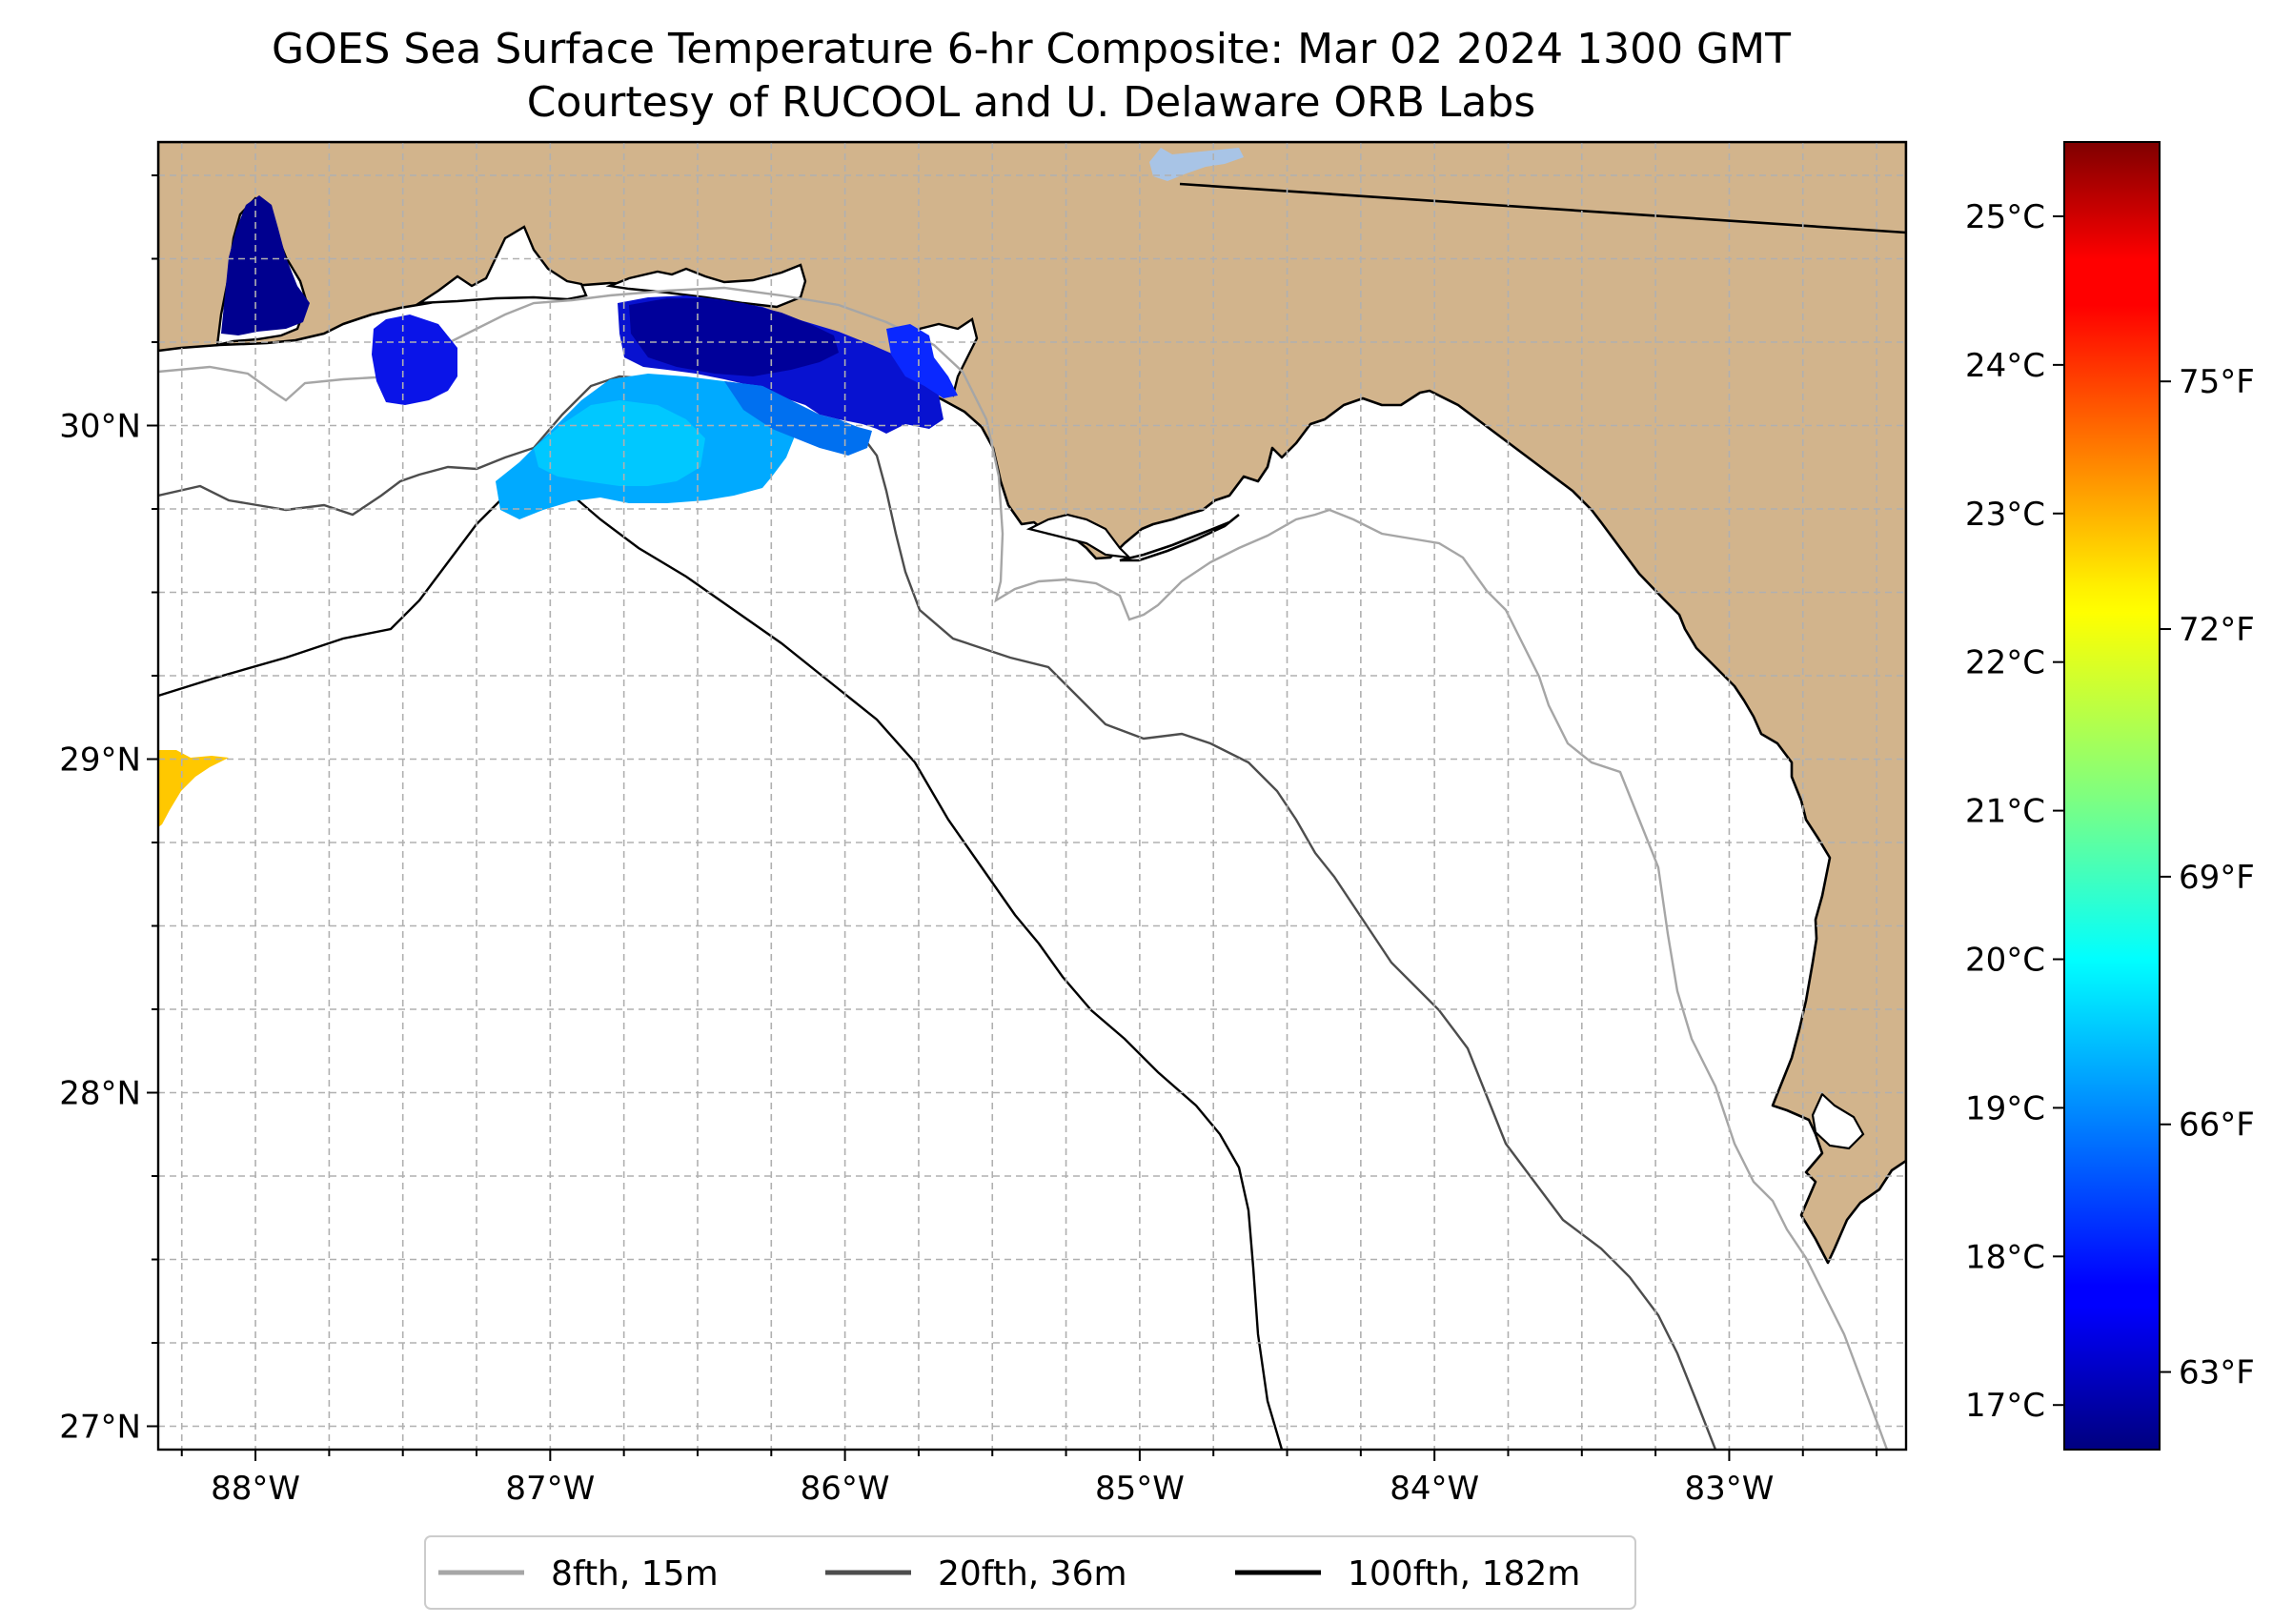  What do you see at coordinates (1197, 164) in the screenshot?
I see `inland-lake` at bounding box center [1197, 164].